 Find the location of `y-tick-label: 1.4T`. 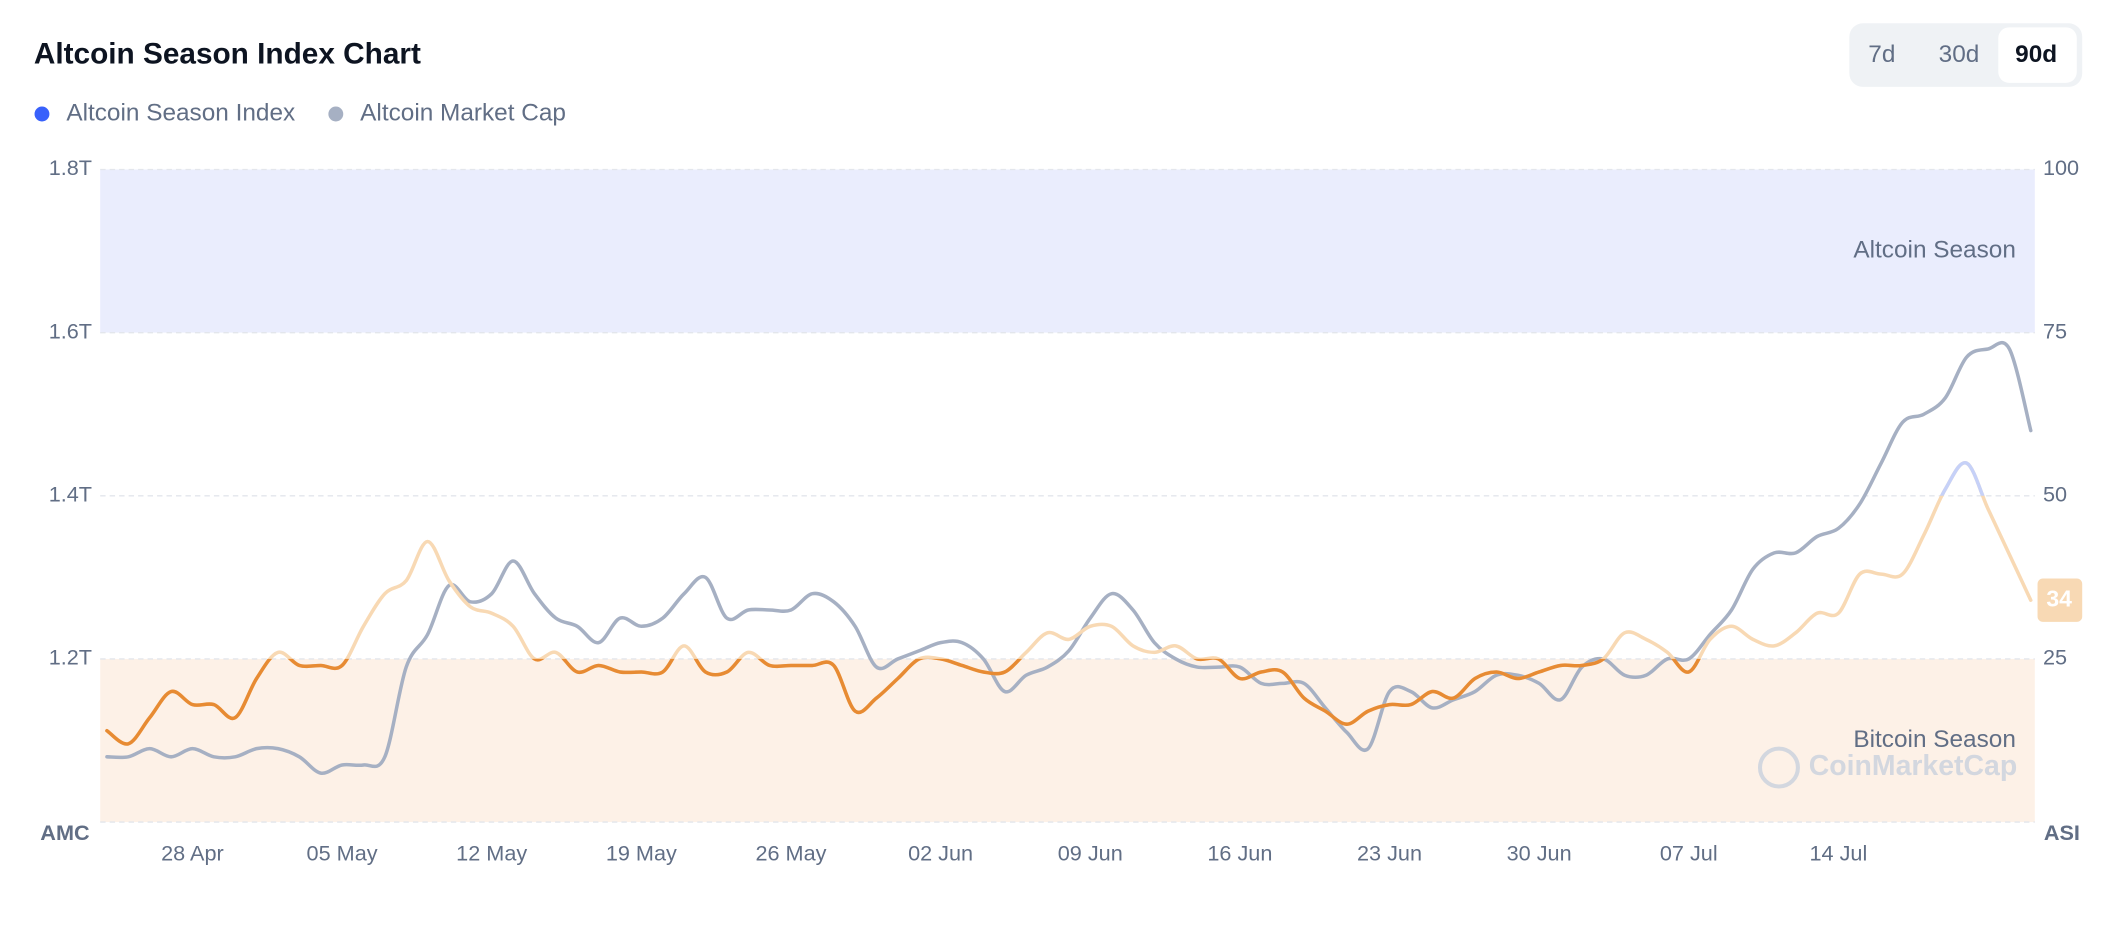

y-tick-label: 1.4T is located at coordinates (70, 494).